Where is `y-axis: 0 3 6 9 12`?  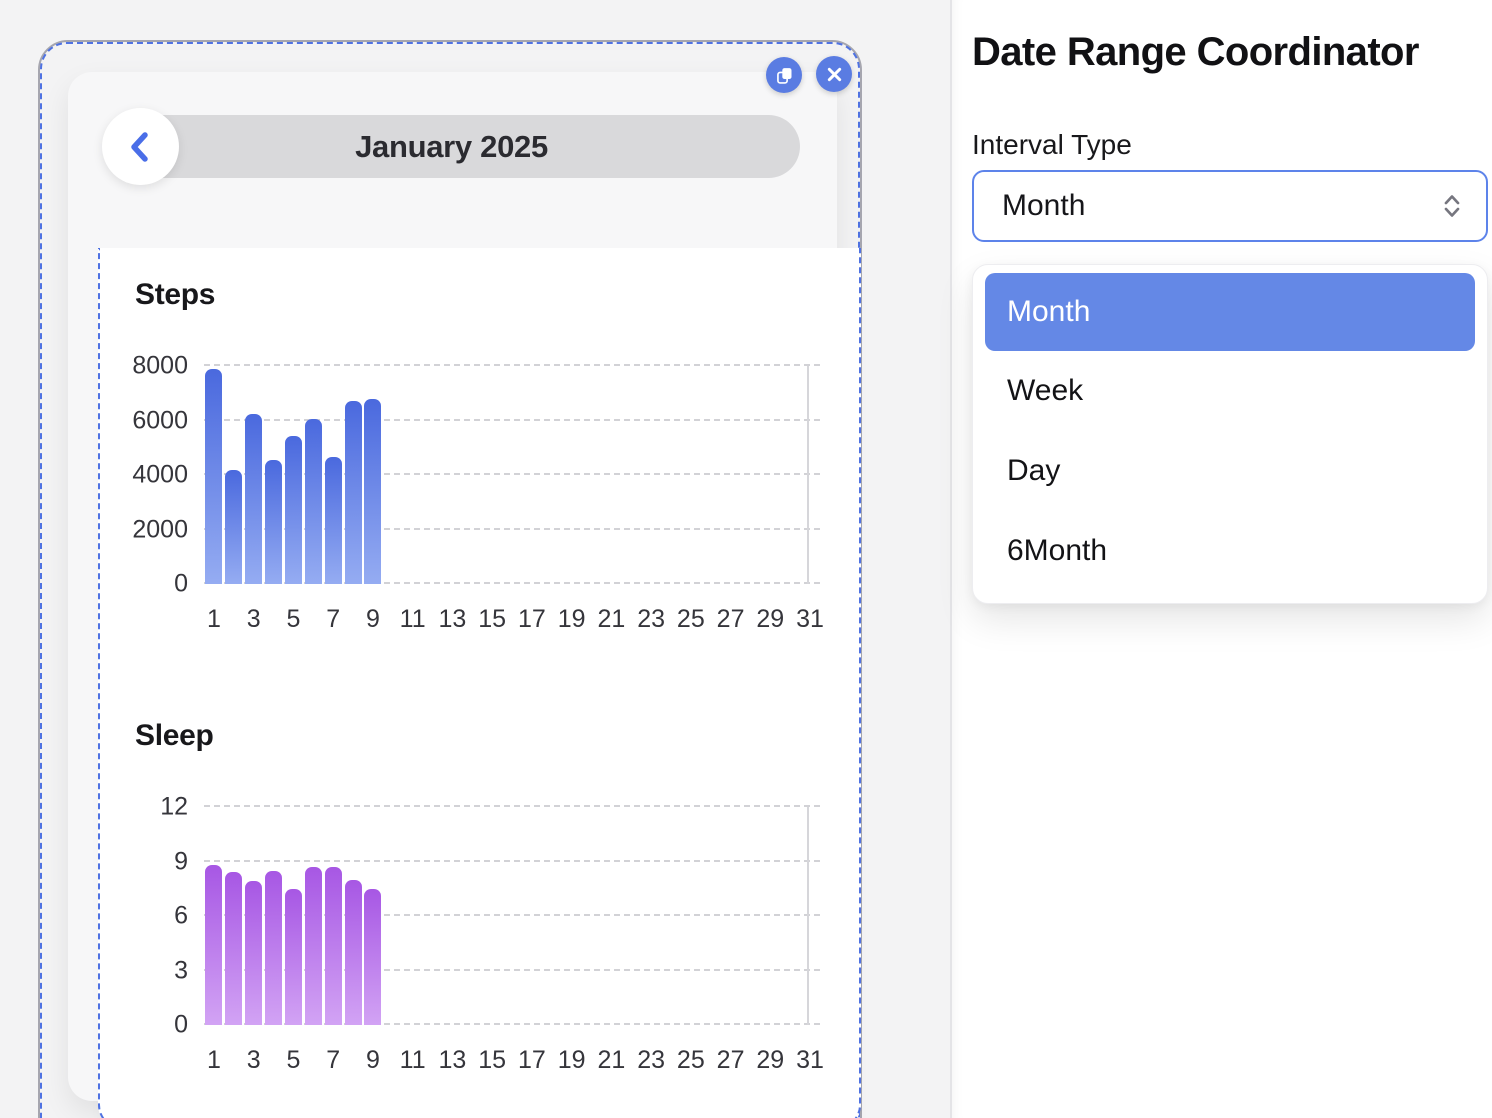
y-axis: 0 3 6 9 12 is located at coordinates (144, 915).